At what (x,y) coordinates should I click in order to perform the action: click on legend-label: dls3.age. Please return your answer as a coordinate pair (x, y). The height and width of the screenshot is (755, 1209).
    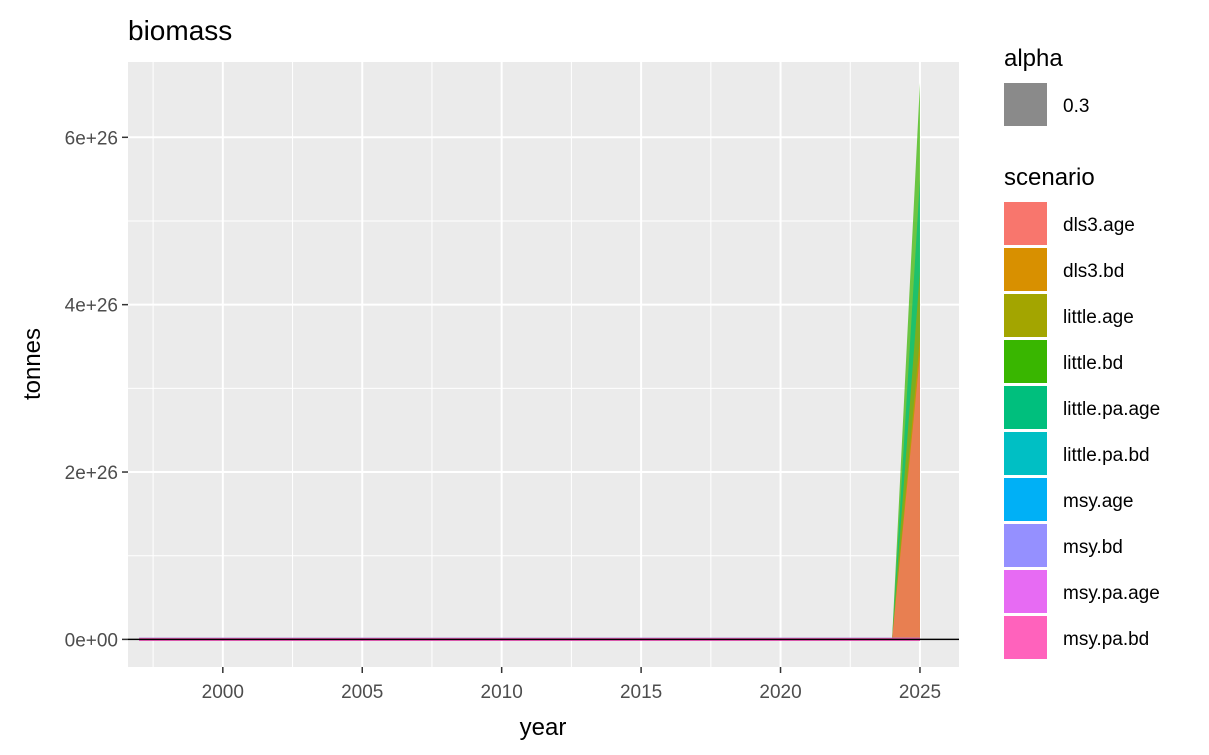
    Looking at the image, I should click on (1099, 225).